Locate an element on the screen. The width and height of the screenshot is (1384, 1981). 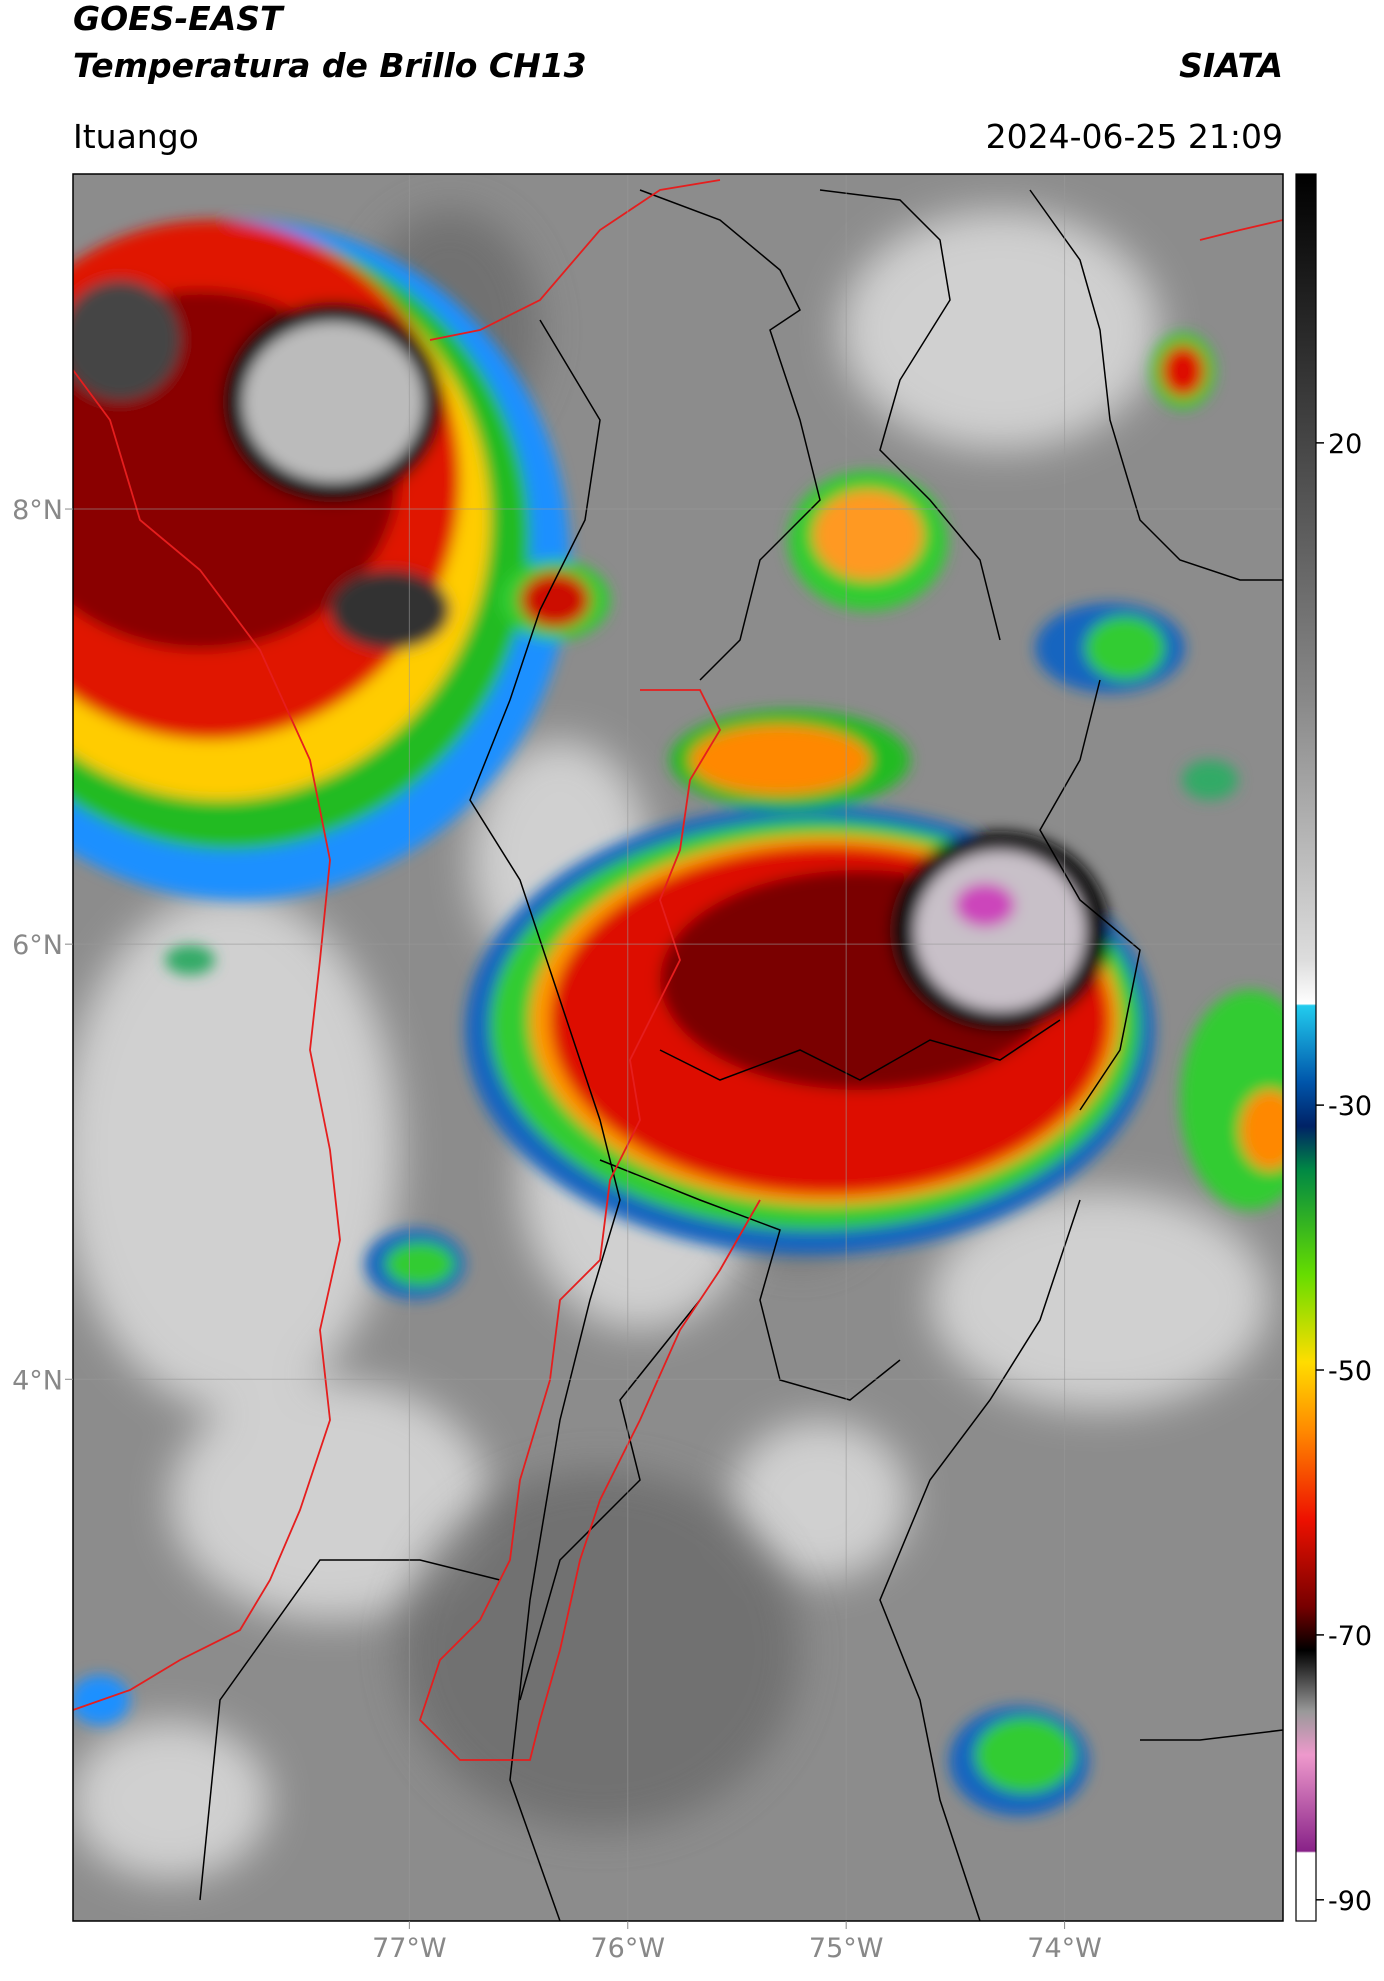
title: GOES-EAST is located at coordinates (179, 19).